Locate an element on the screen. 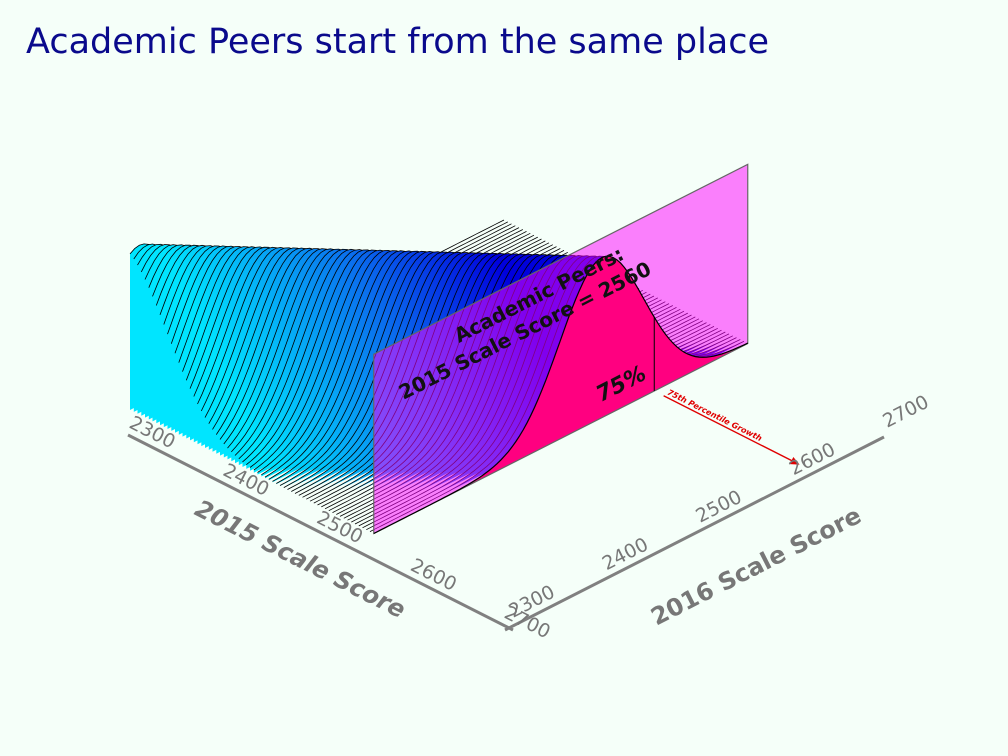  x-axis-line is located at coordinates (320, 532).